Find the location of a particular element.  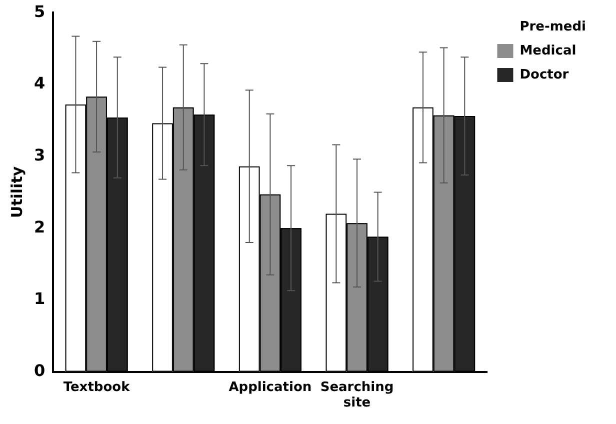

x-tick-label: Application is located at coordinates (270, 387).